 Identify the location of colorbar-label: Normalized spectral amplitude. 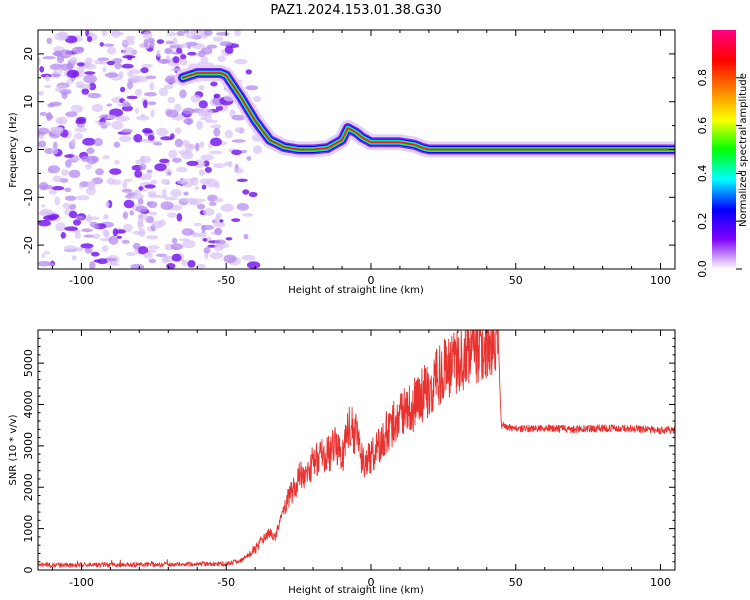
(743, 150).